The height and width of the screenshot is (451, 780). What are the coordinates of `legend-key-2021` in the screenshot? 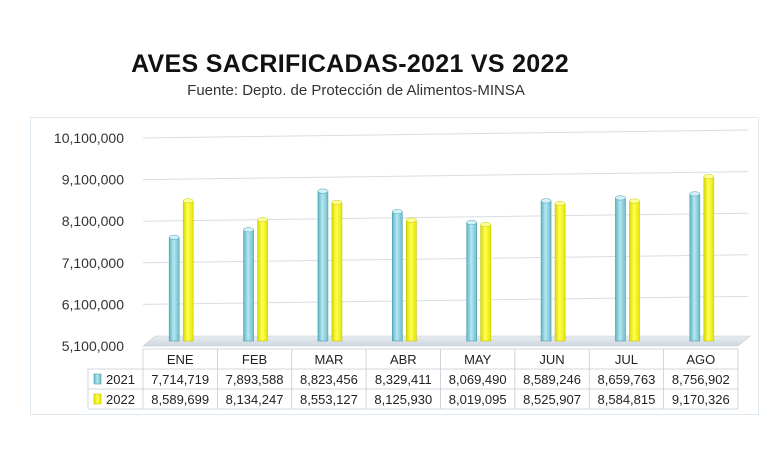 It's located at (97, 379).